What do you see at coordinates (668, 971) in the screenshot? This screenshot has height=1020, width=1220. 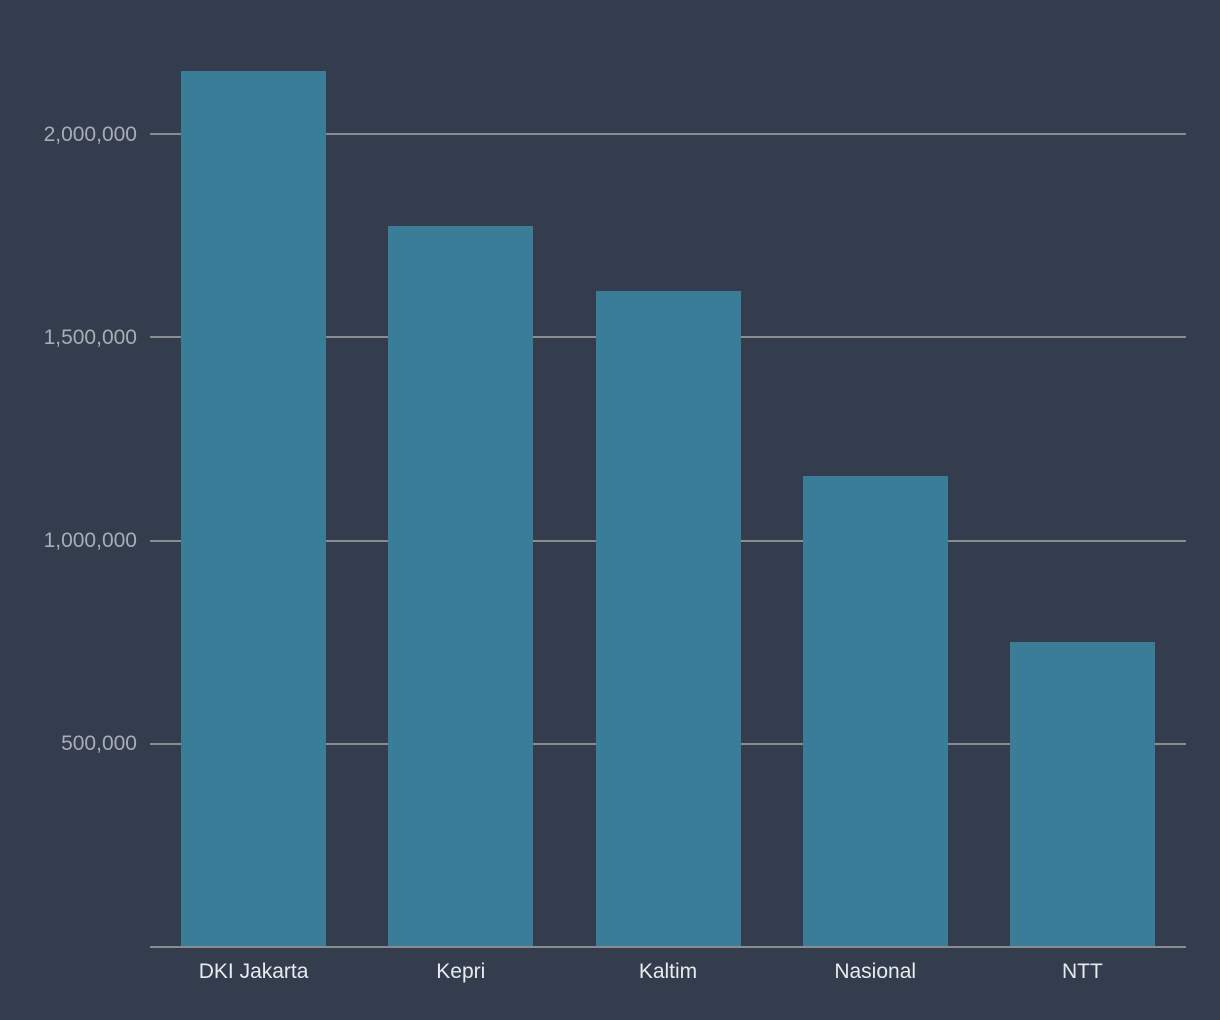 I see `x-tick-label-kaltim: Kaltim` at bounding box center [668, 971].